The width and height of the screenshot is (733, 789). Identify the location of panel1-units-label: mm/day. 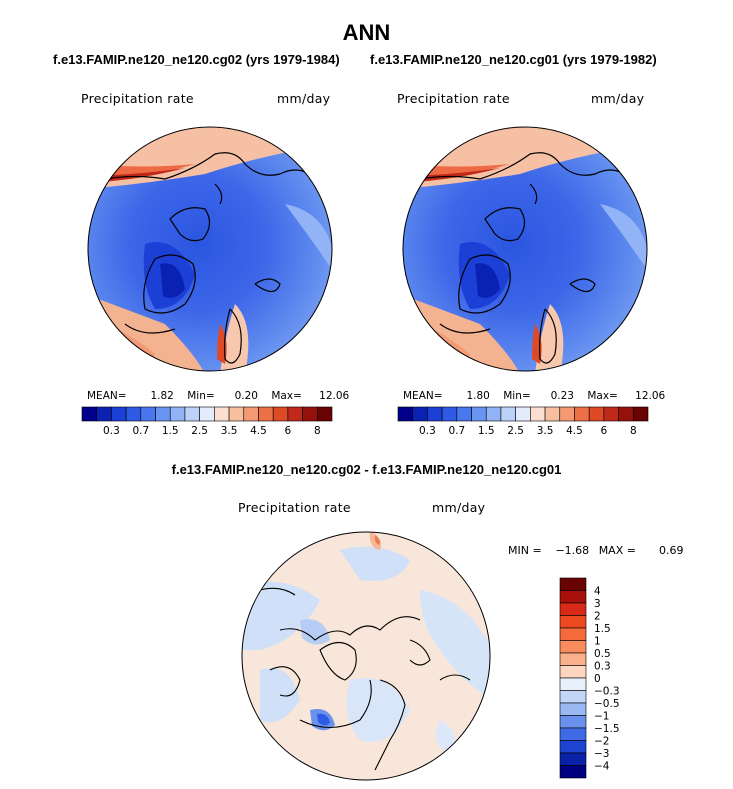
(304, 98).